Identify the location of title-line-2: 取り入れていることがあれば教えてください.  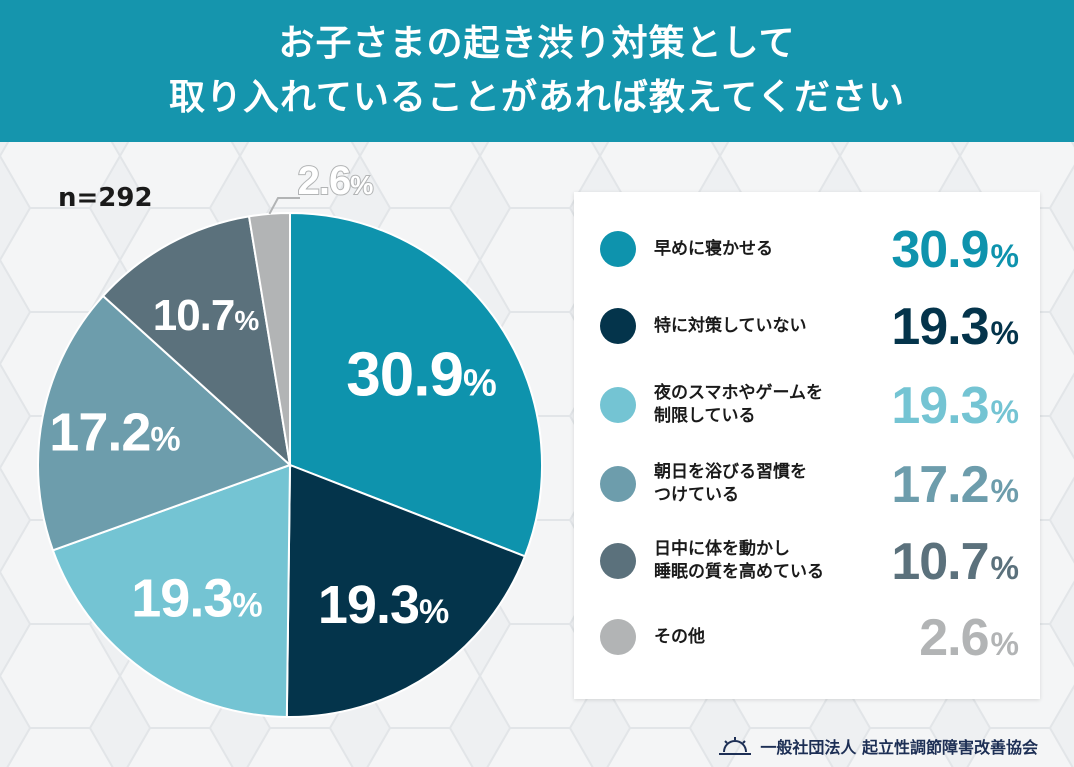
(537, 97).